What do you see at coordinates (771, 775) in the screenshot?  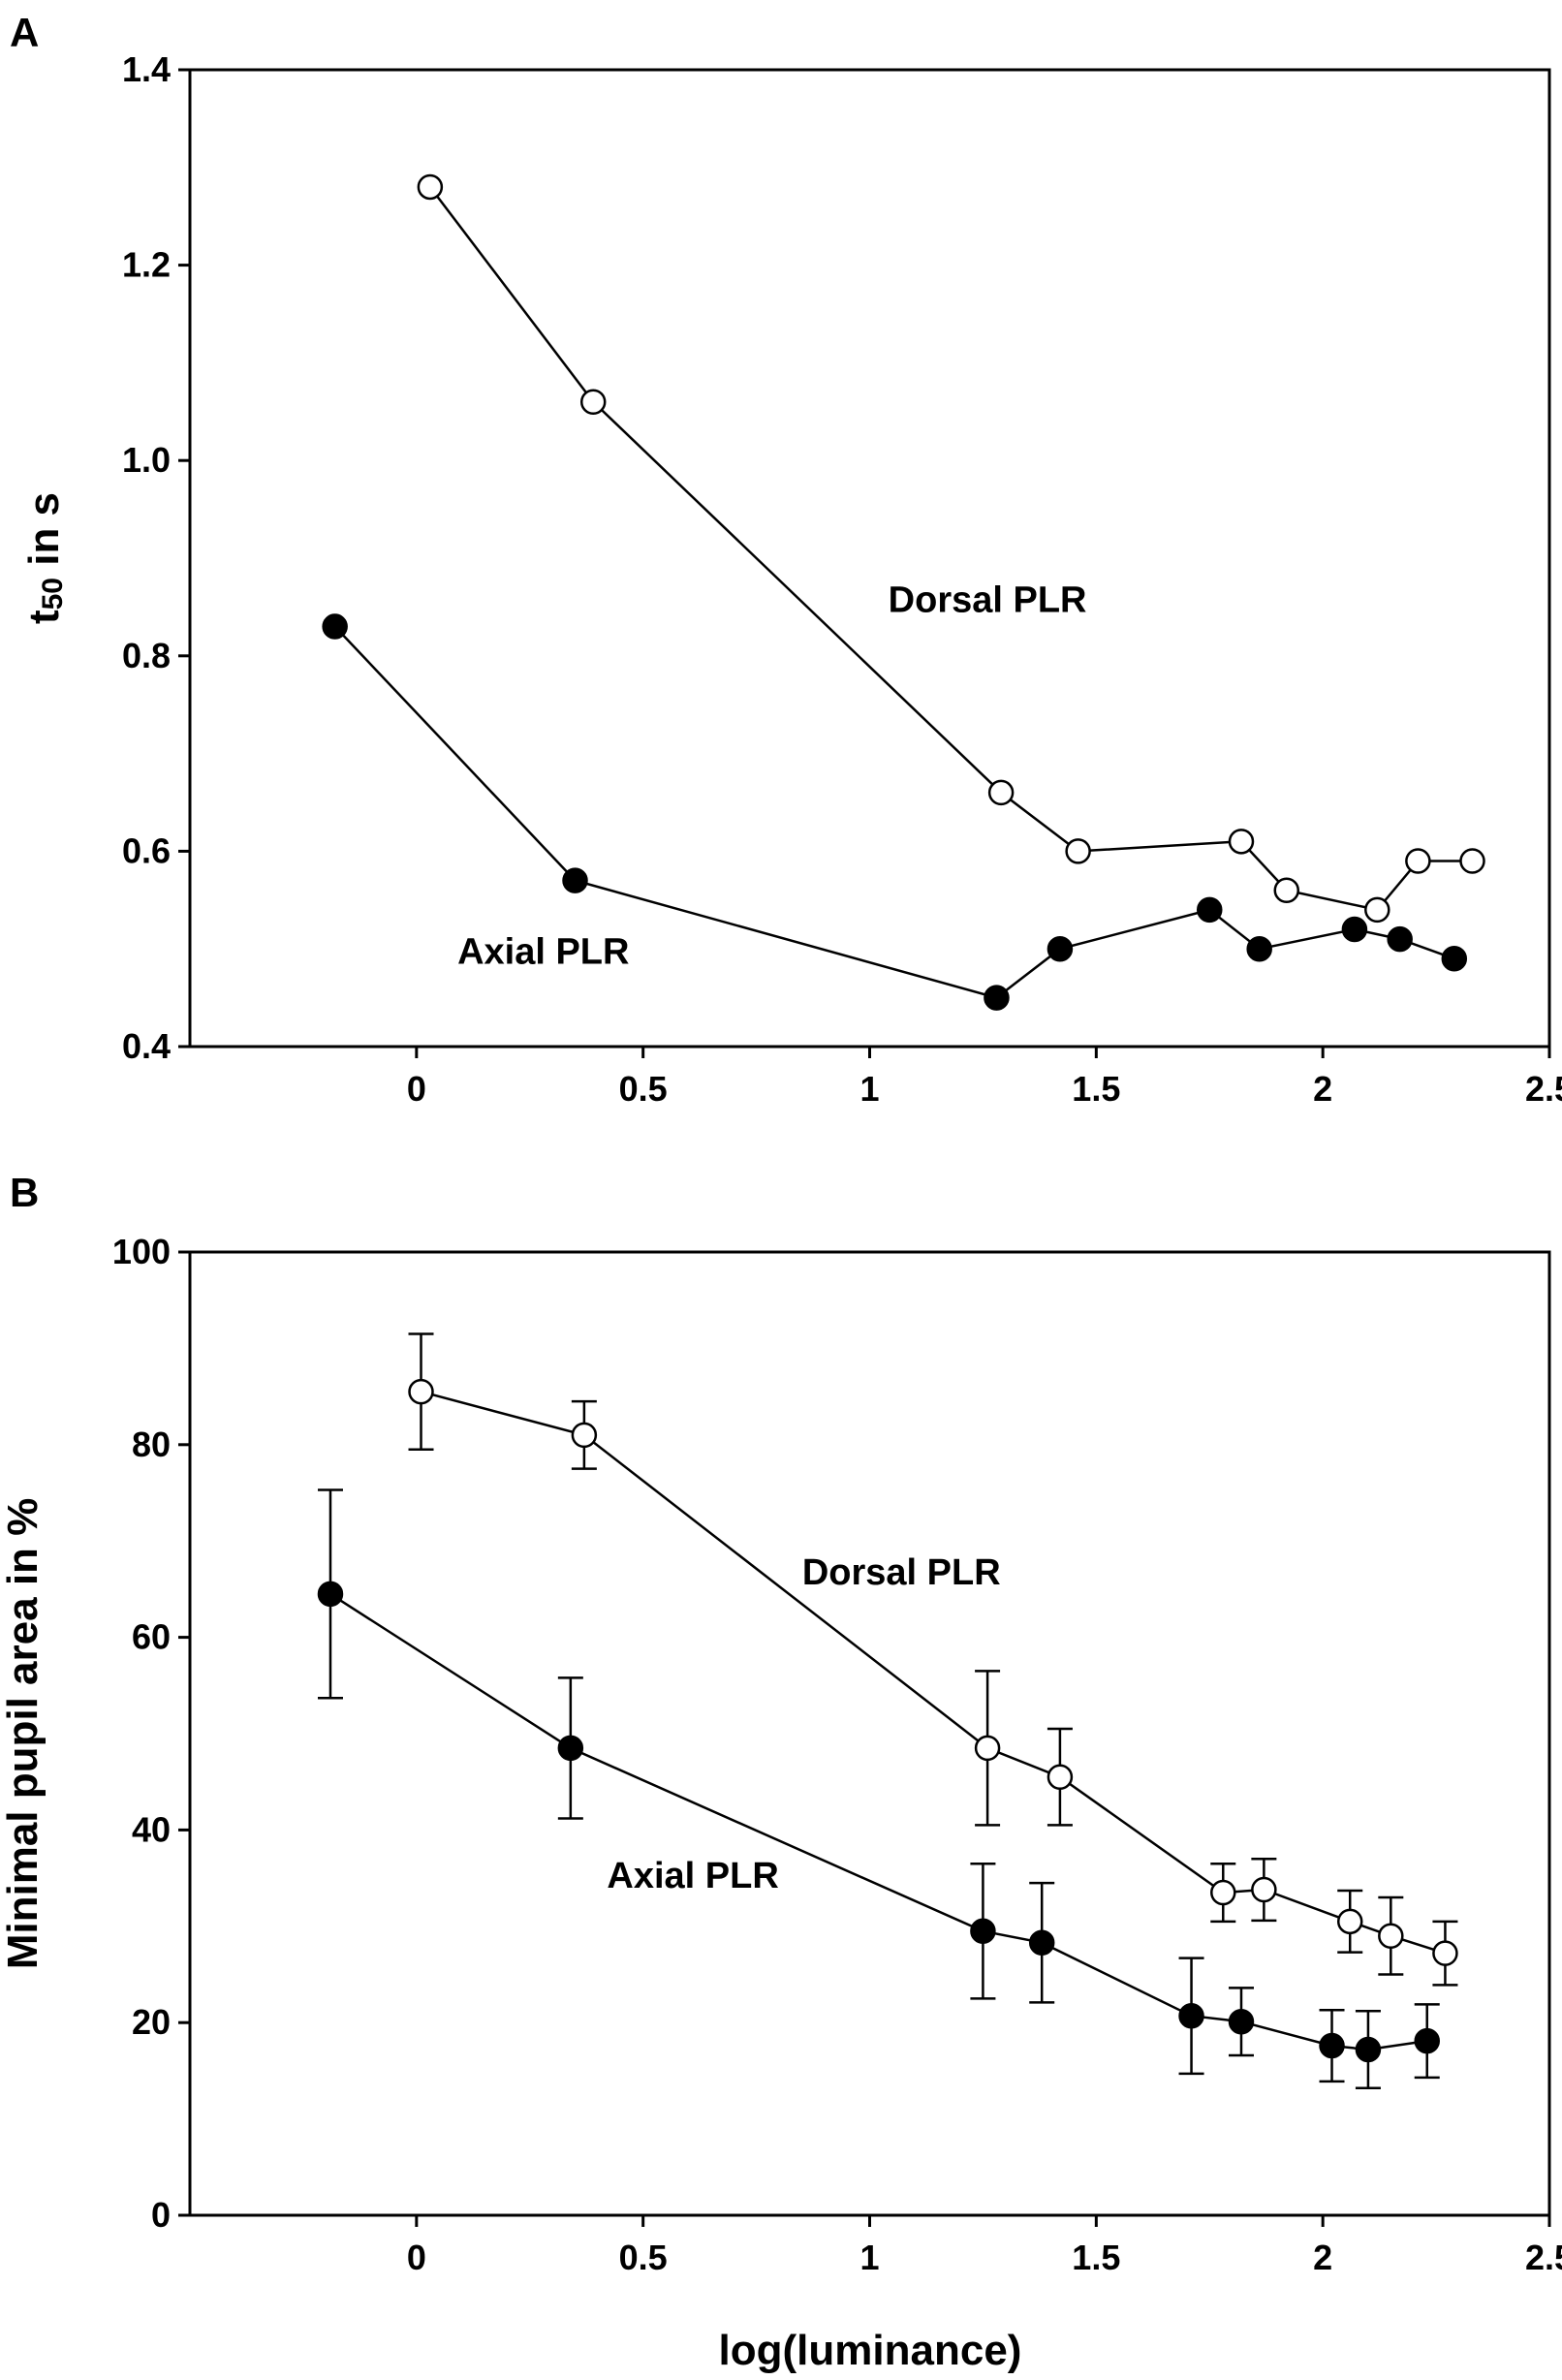 I see `annotations-a: Dorsal PLR Axial PLR` at bounding box center [771, 775].